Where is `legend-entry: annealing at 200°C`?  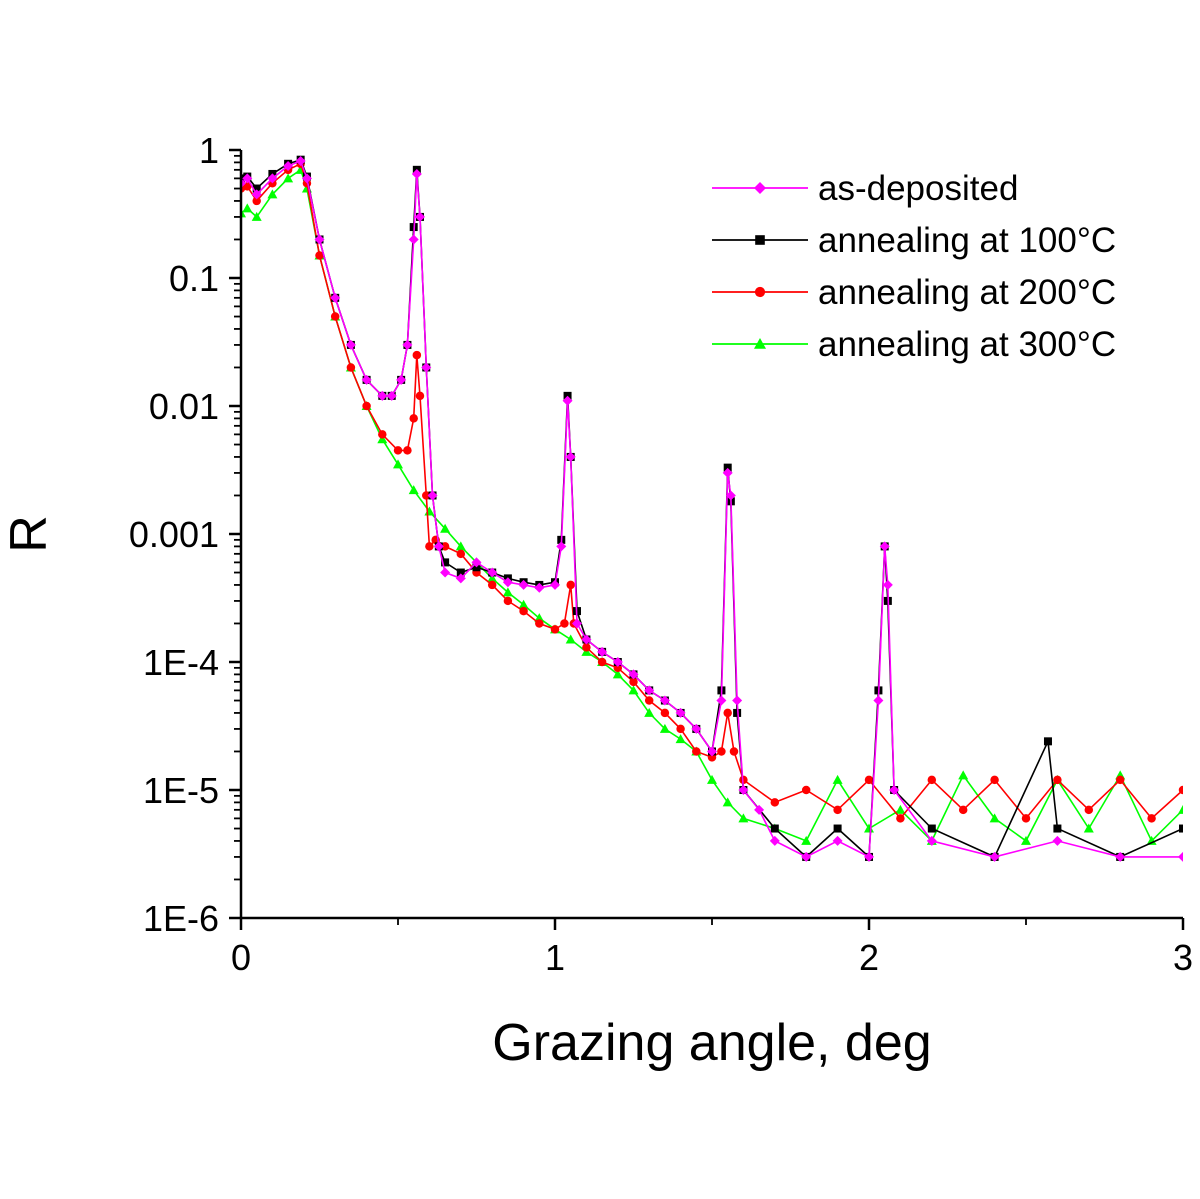 legend-entry: annealing at 200°C is located at coordinates (914, 292).